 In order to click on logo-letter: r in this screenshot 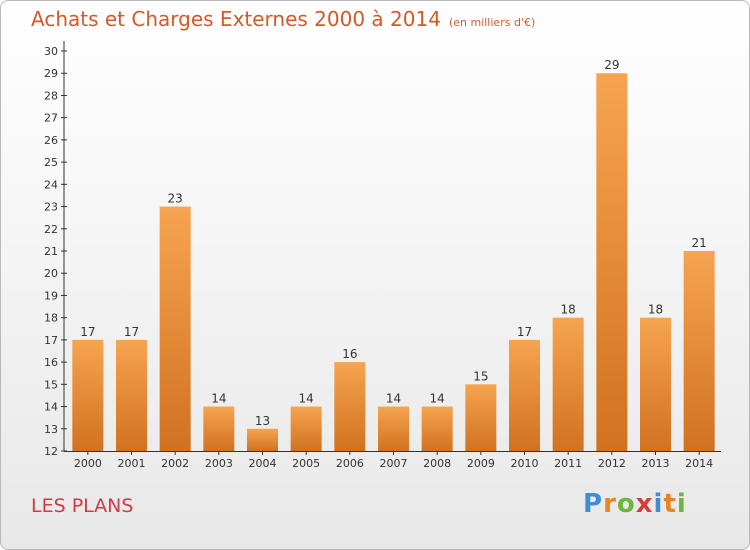, I will do `click(610, 504)`.